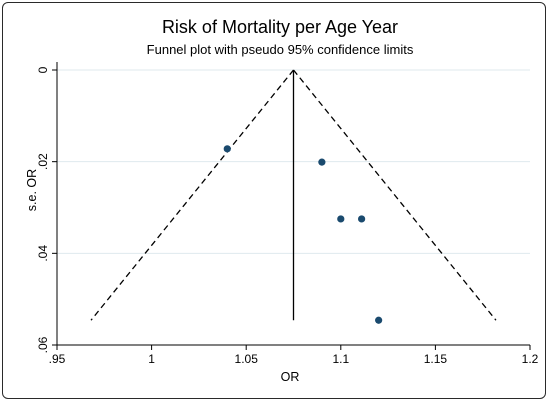 The width and height of the screenshot is (550, 403). I want to click on x-tick-label-0: .95, so click(57, 359).